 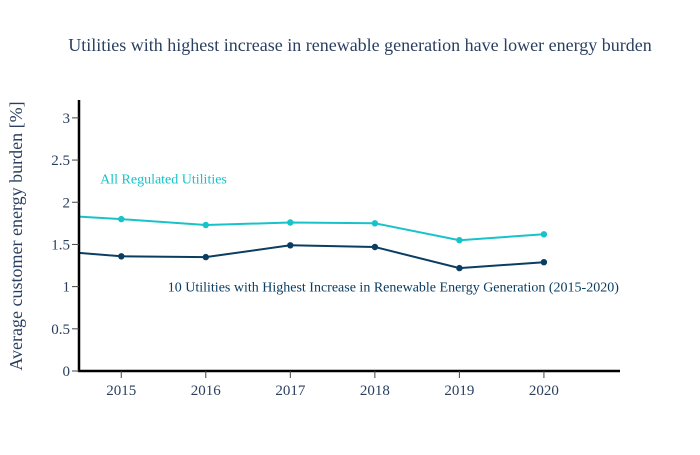 I want to click on y-tick-label-1: 0.5, so click(x=60, y=330).